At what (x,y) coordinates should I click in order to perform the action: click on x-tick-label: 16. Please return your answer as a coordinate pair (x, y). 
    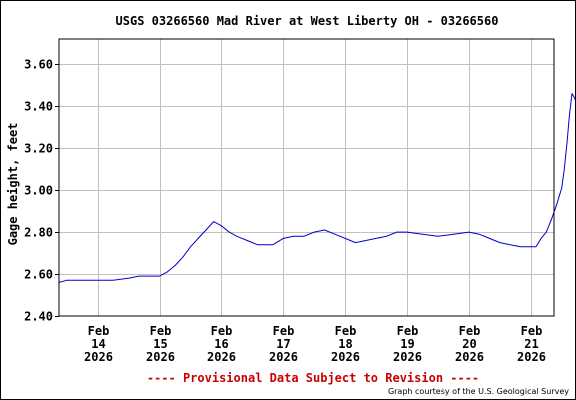
    Looking at the image, I should click on (221, 344).